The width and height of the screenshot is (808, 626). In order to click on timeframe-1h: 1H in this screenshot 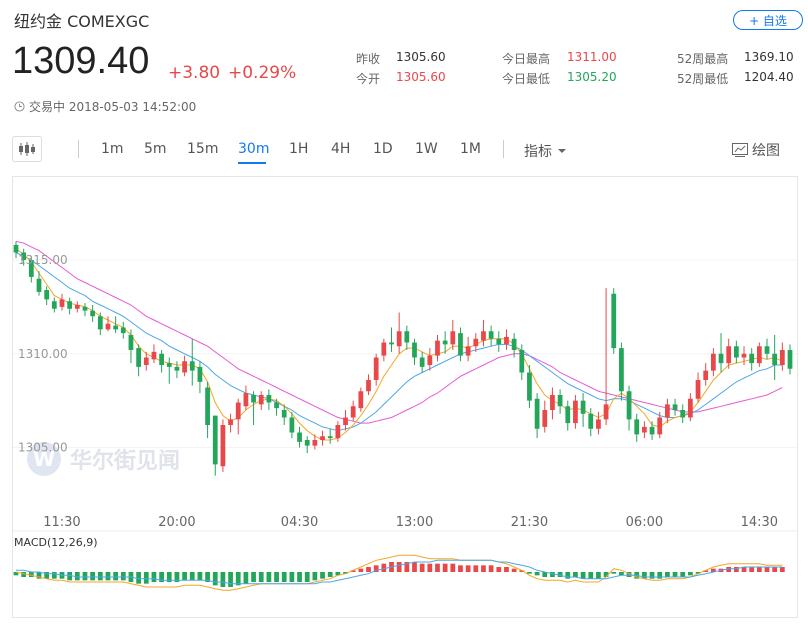, I will do `click(299, 149)`.